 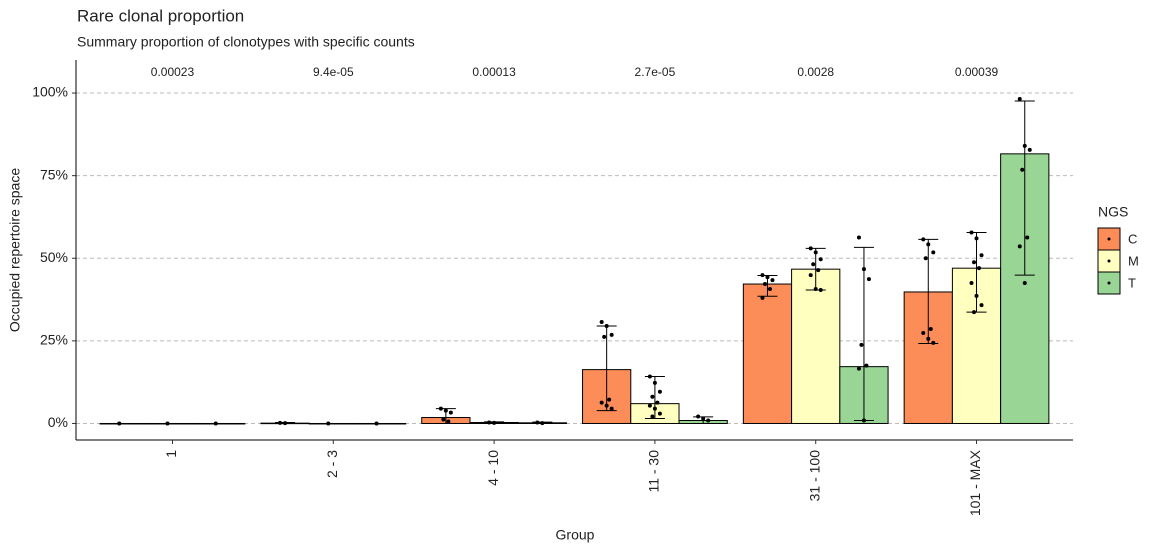 I want to click on legend-label: C, so click(x=1132, y=238).